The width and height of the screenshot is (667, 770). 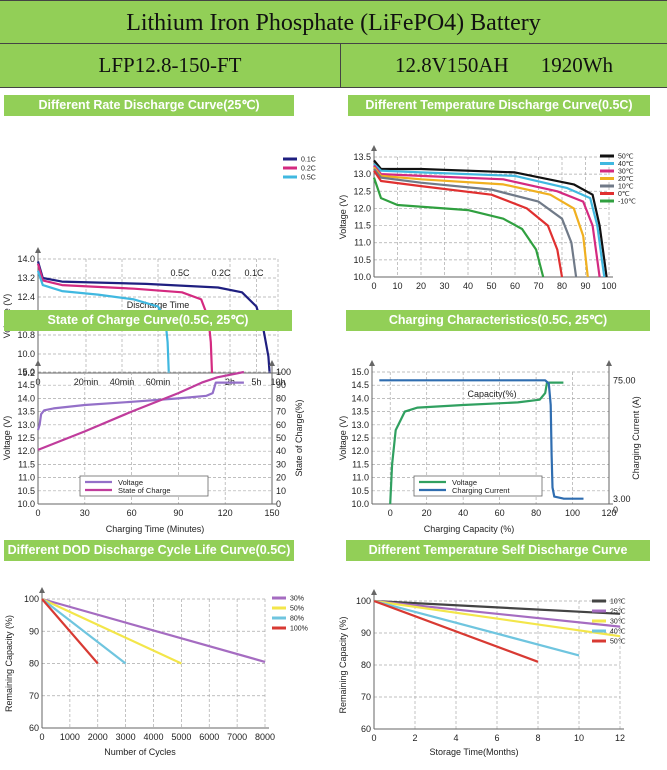 I want to click on chart-title: State of Charge Curve(0.5C, 25℃), so click(x=148, y=320).